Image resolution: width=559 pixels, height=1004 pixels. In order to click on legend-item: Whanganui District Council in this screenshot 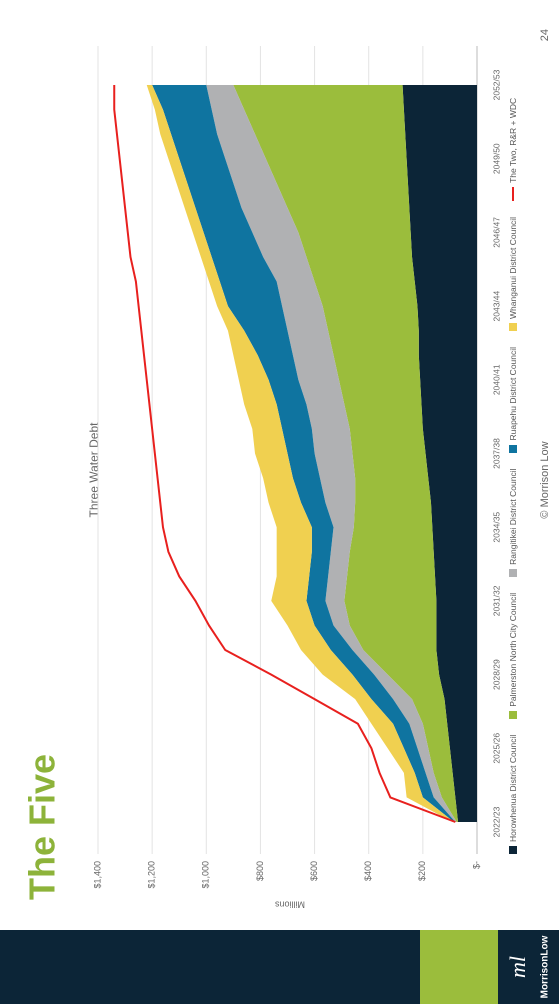, I will do `click(513, 274)`.